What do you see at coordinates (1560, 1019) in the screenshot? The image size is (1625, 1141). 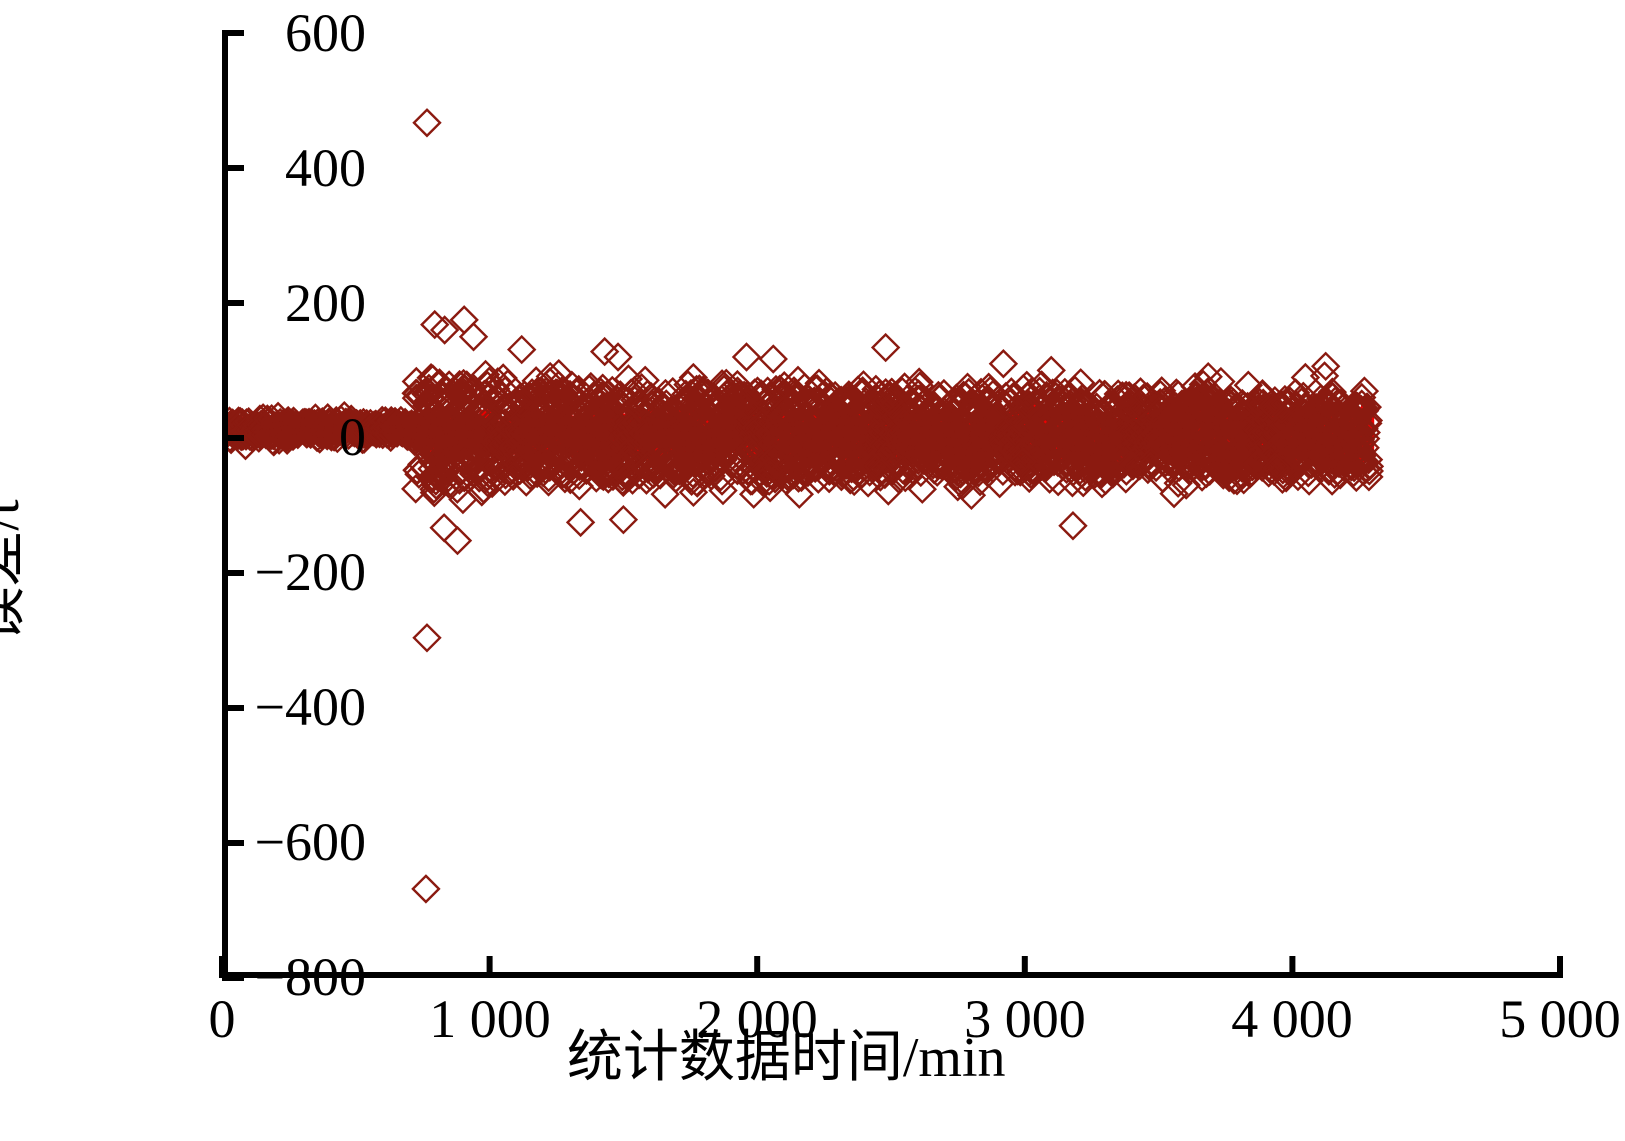 I see `x-tick-label-5000: 5 000` at bounding box center [1560, 1019].